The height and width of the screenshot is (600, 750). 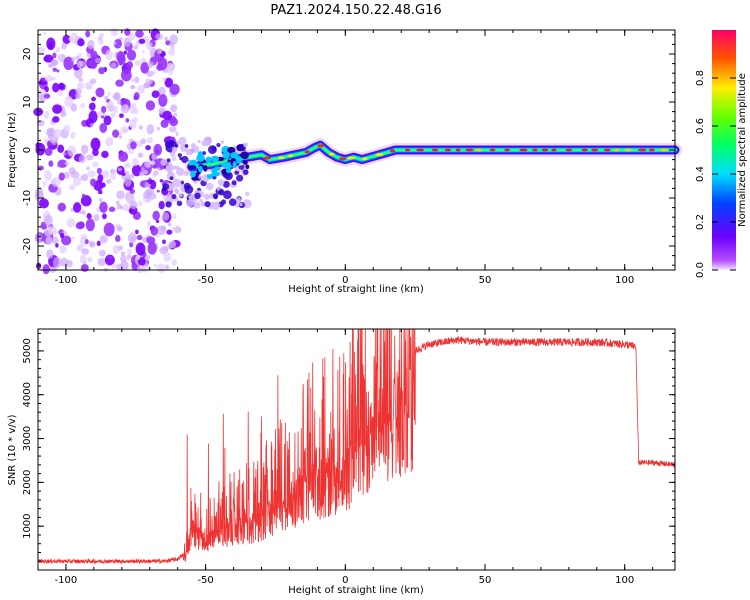 I want to click on snr-ytick-label: 5000, so click(x=27, y=350).